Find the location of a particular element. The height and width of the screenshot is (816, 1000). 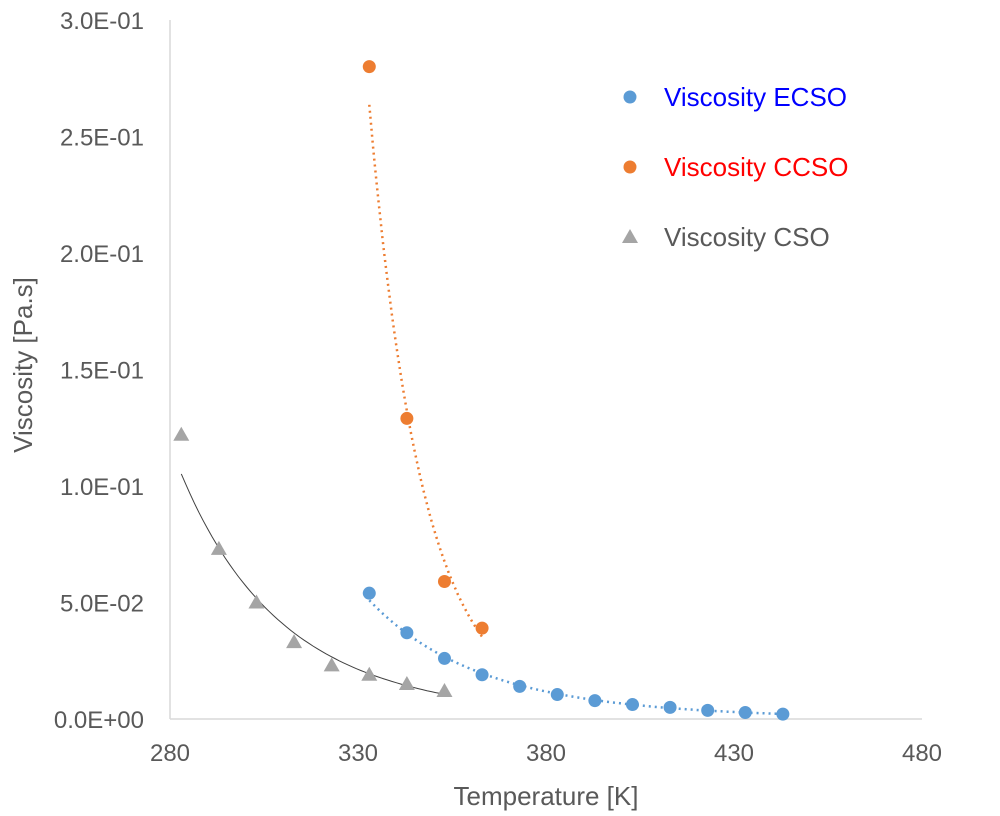

y-tick-label: 0.0E+00 is located at coordinates (99, 720).